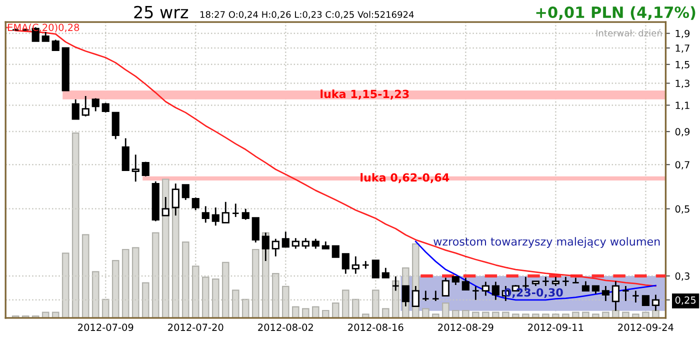 The image size is (700, 340). I want to click on y-tick-label: 0,25, so click(685, 300).